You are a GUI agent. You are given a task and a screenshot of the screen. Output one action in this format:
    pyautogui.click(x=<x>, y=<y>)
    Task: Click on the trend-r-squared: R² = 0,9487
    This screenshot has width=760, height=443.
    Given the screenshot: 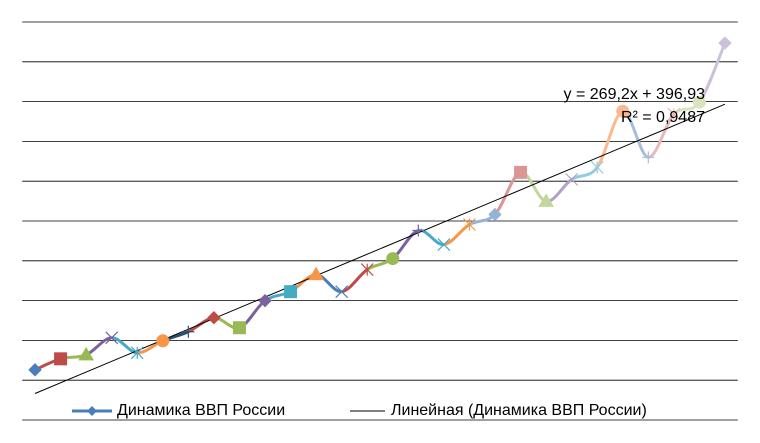 What is the action you would take?
    pyautogui.click(x=663, y=117)
    